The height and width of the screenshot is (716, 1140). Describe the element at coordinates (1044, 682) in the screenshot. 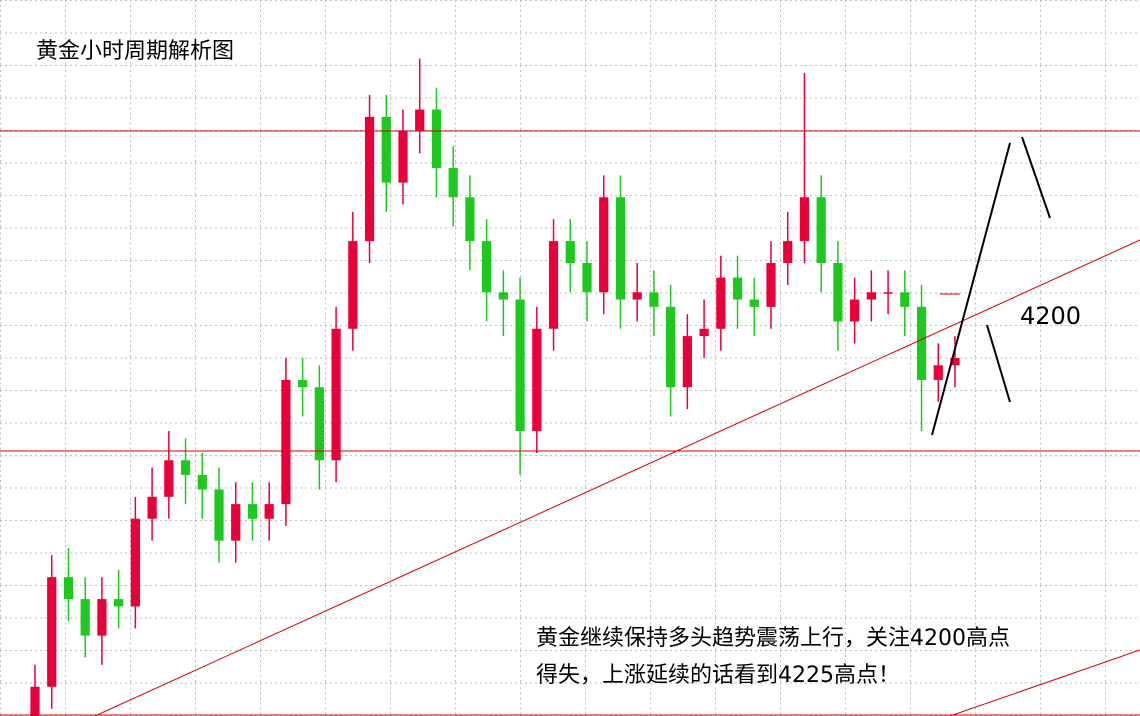

I see `trend-line-lower` at that location.